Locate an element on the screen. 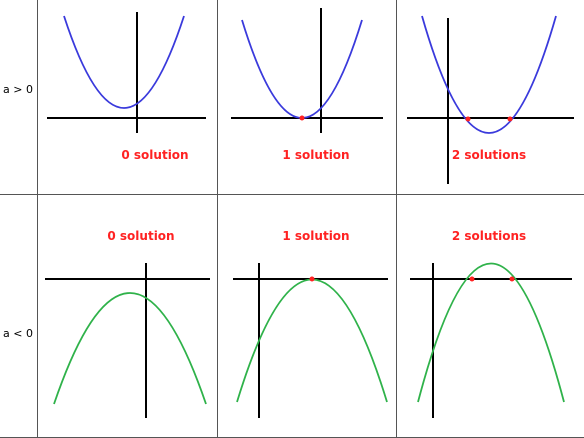  cell-a-negative-0-solutions: 0 solution is located at coordinates (127, 323).